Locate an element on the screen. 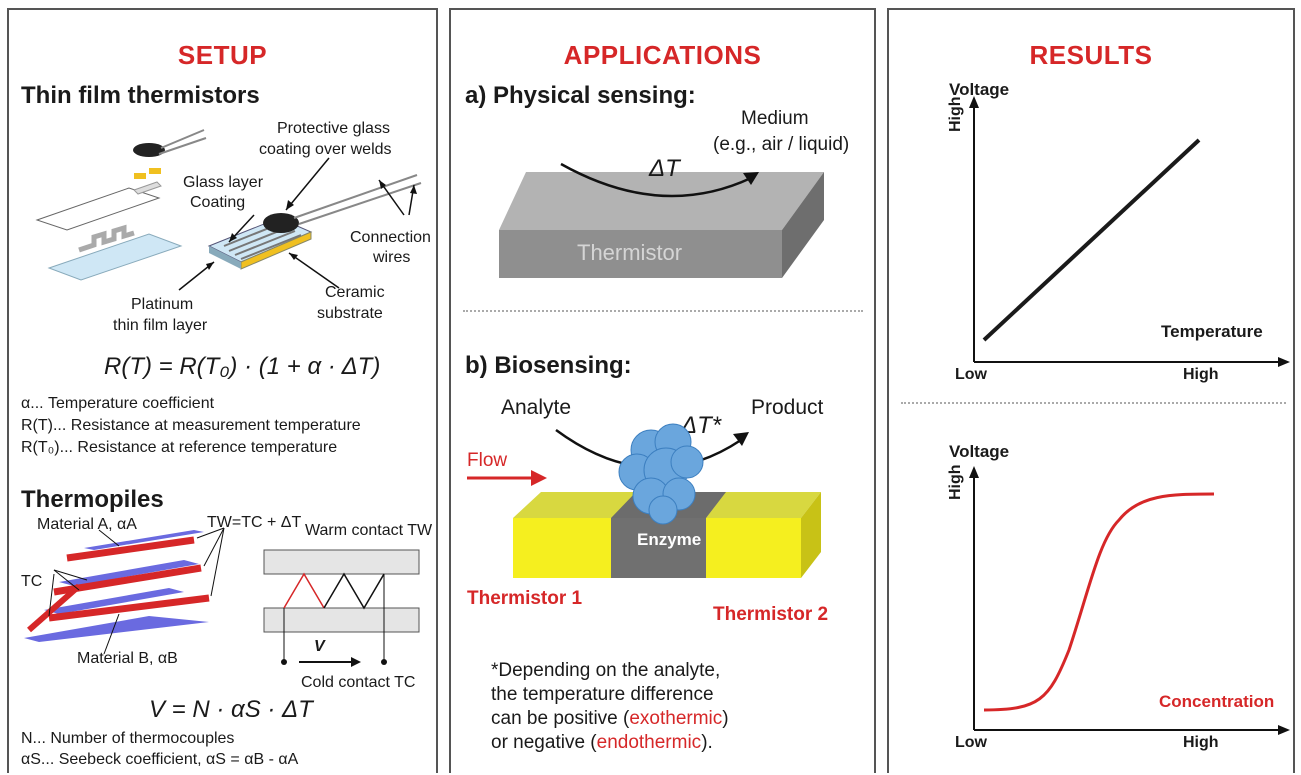 Image resolution: width=1301 pixels, height=775 pixels. warm-contact-label: Warm contact TW is located at coordinates (369, 530).